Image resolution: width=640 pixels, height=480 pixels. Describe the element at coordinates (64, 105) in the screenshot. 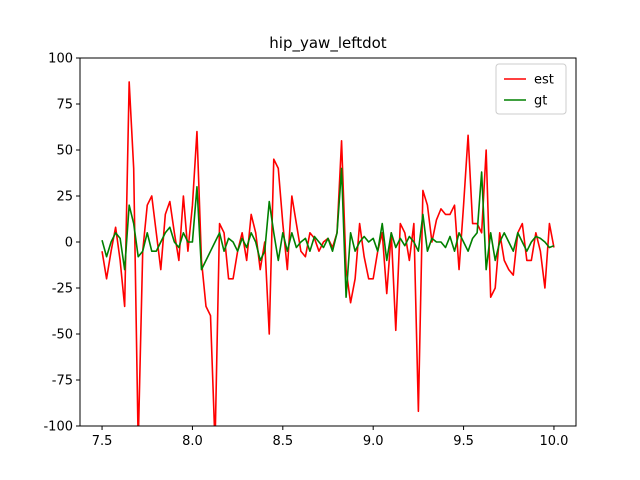

I see `y-tick-label: 75` at that location.